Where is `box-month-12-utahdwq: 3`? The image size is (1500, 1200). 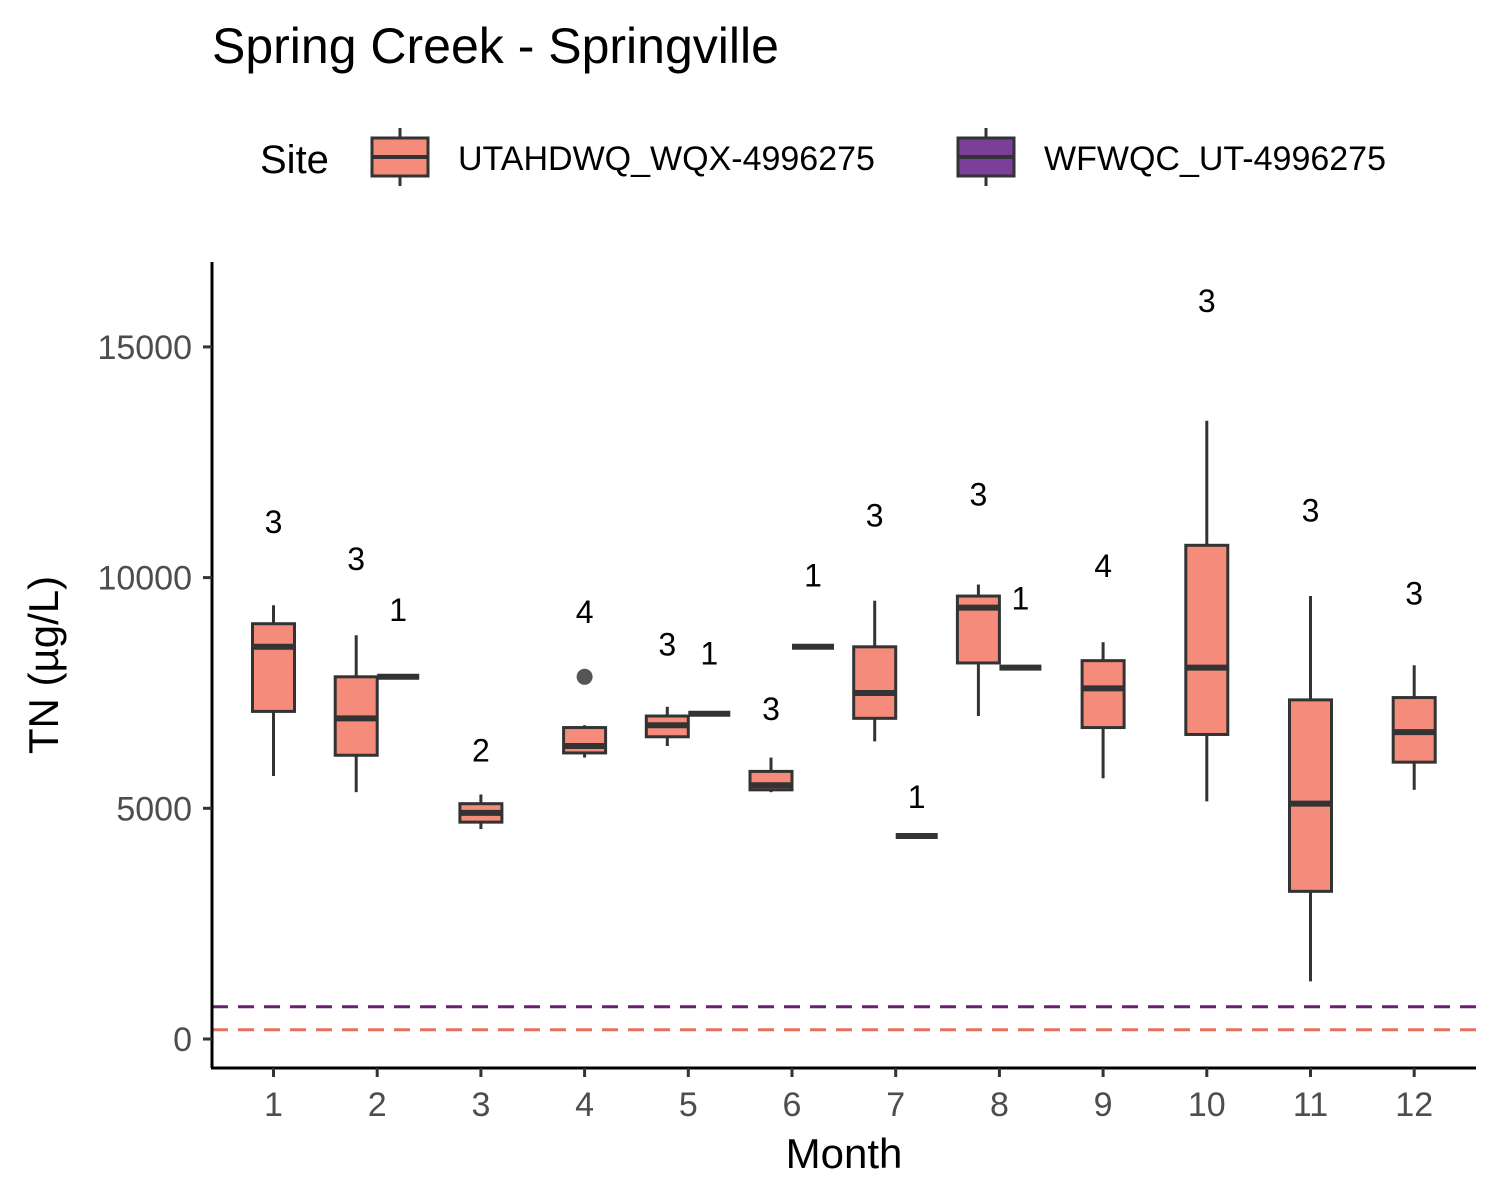
box-month-12-utahdwq: 3 is located at coordinates (1414, 683).